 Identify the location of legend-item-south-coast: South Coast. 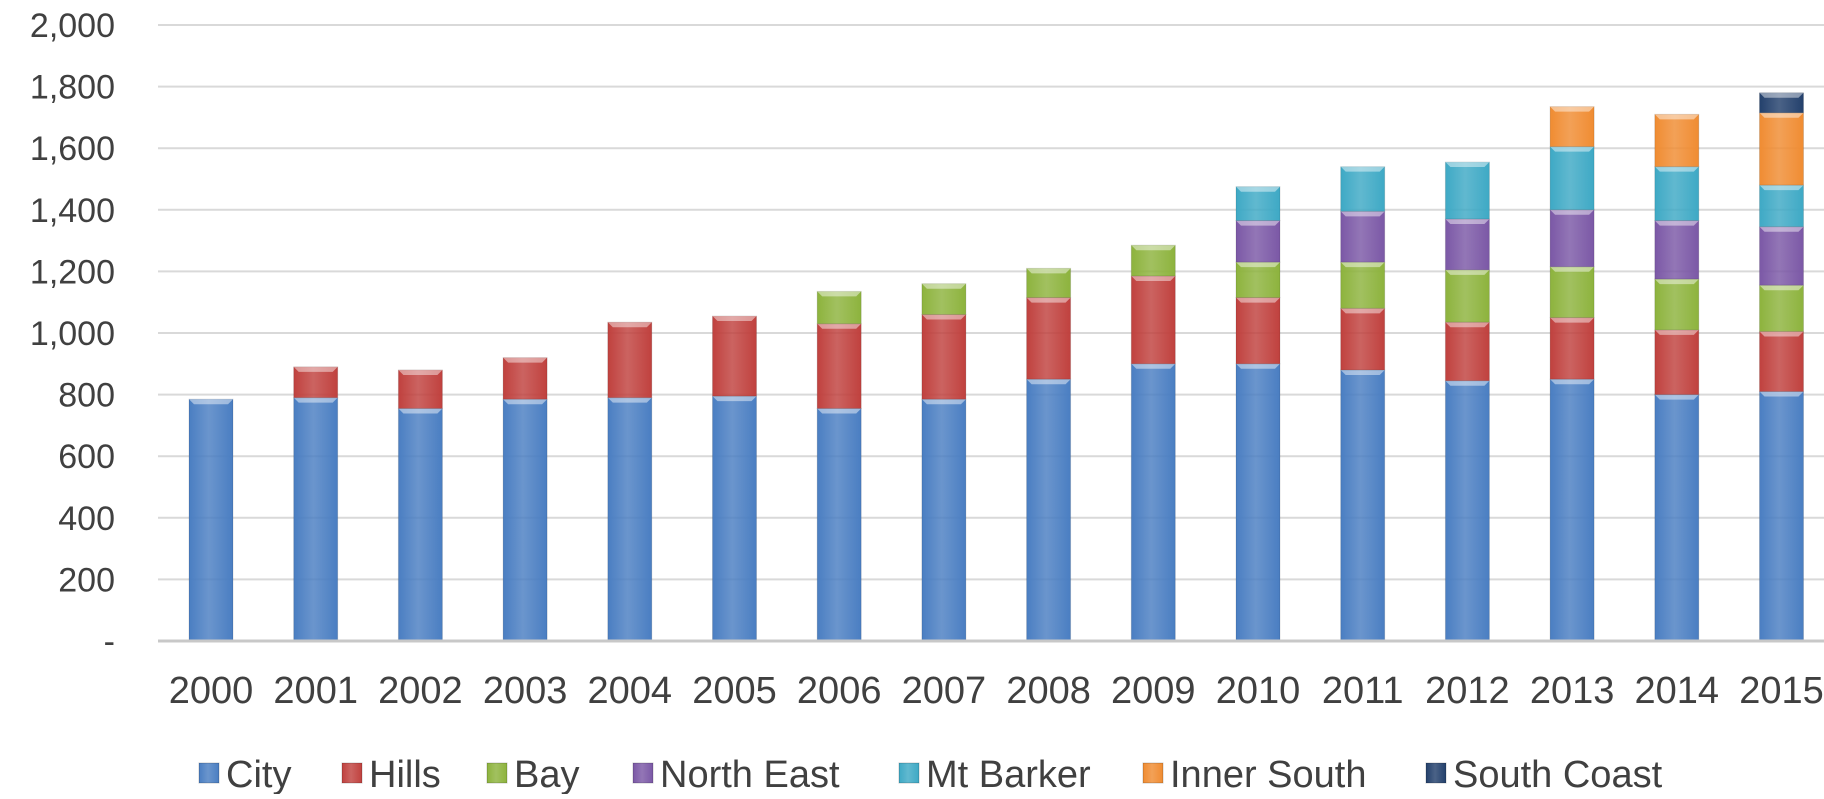
(1544, 775).